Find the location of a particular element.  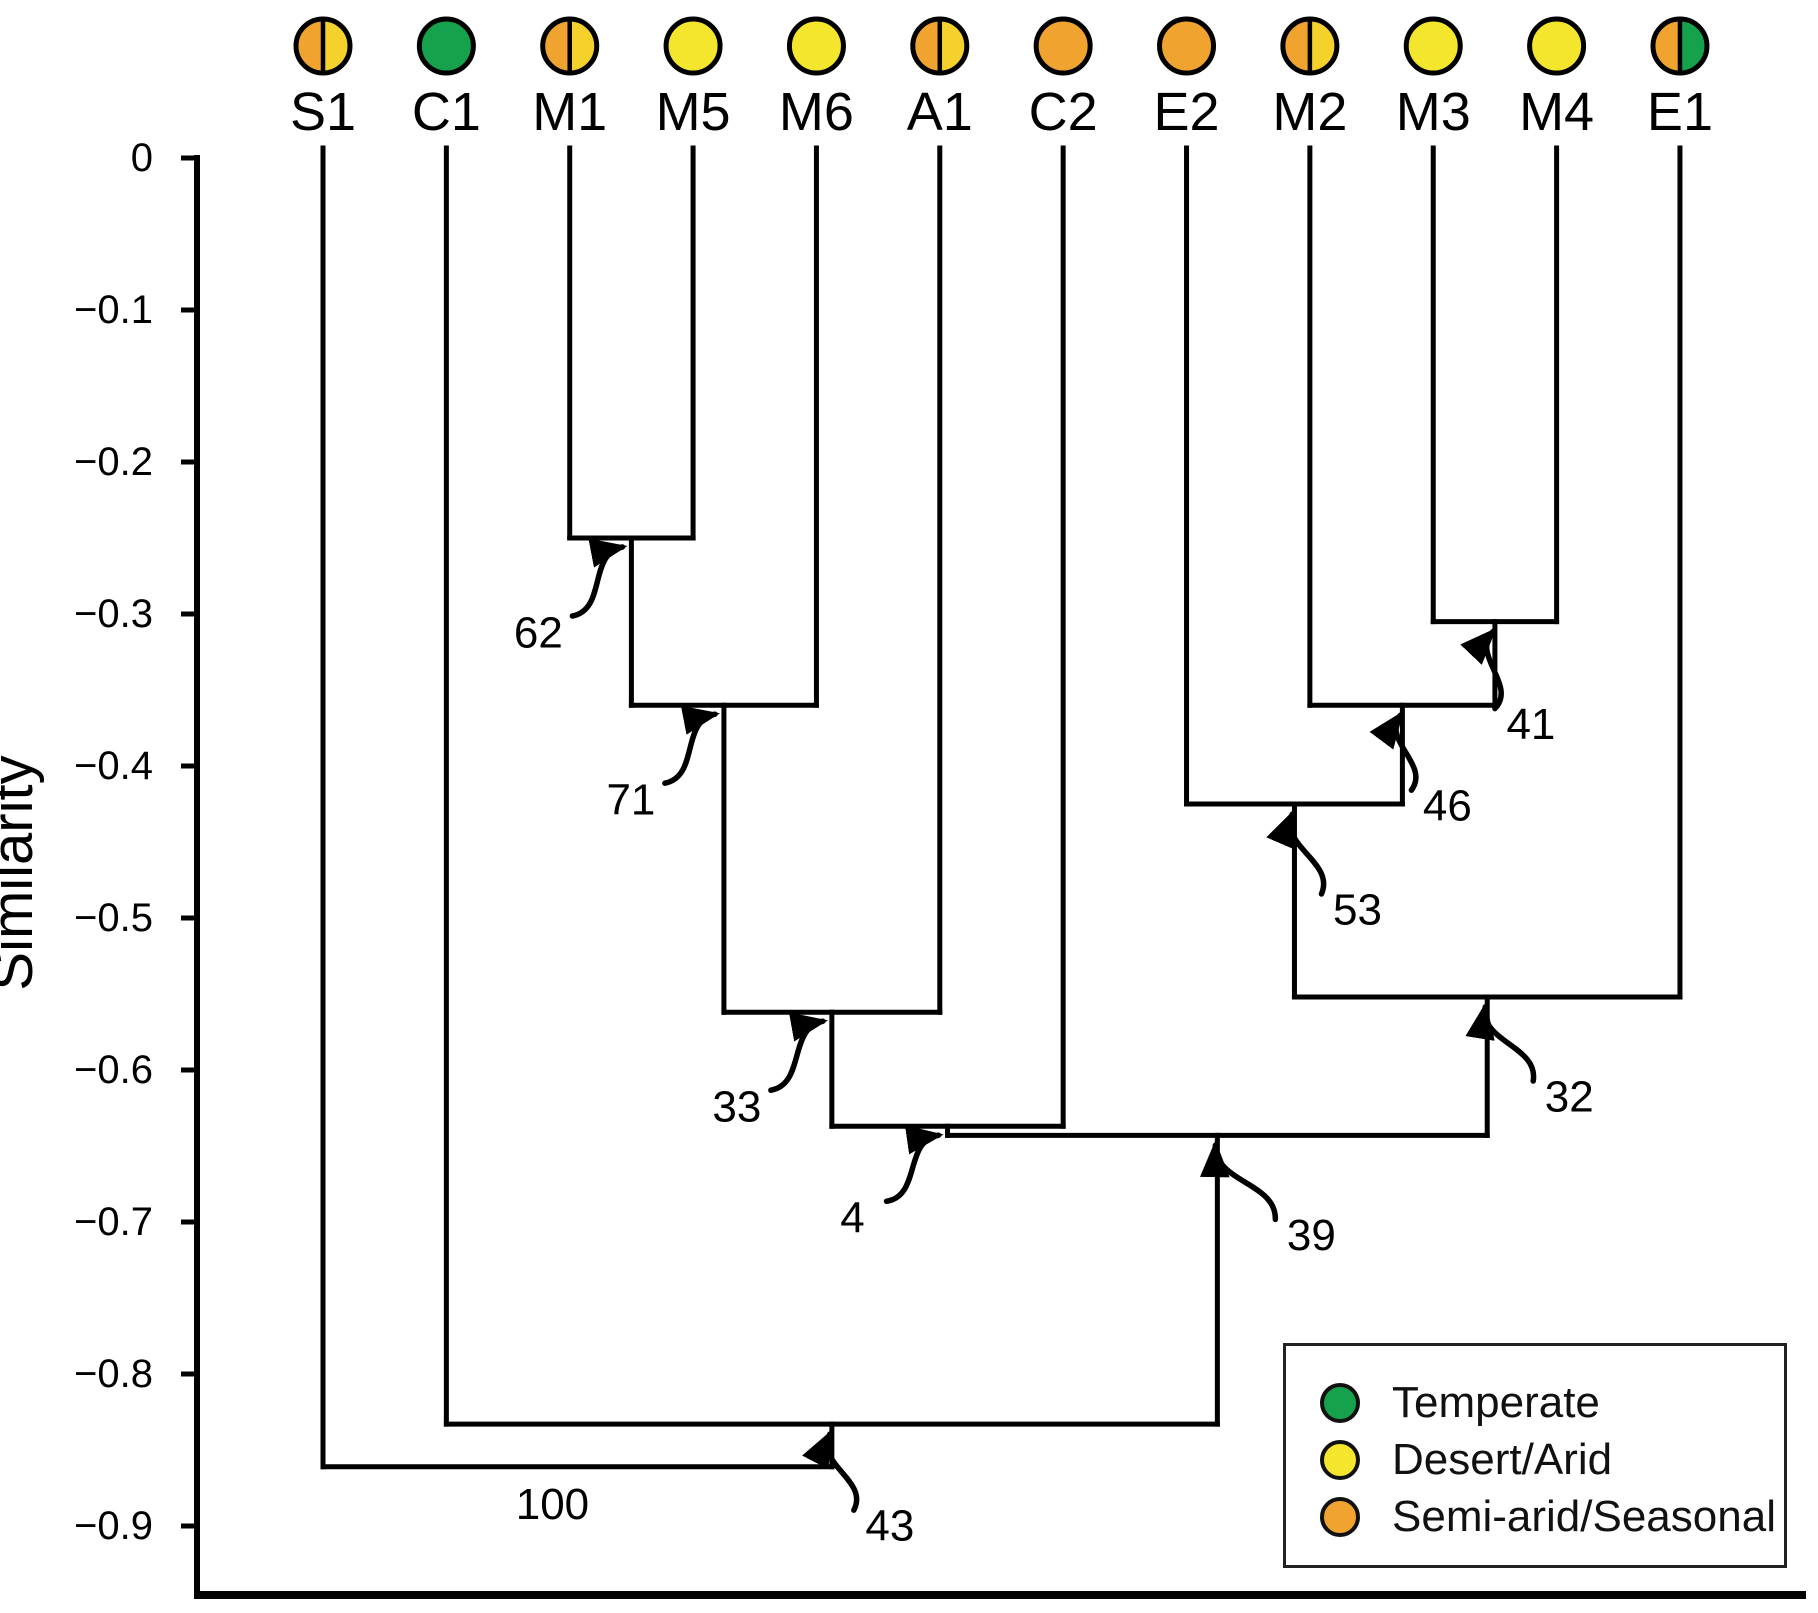

y-tick-label: −0.6 is located at coordinates (113, 1070).